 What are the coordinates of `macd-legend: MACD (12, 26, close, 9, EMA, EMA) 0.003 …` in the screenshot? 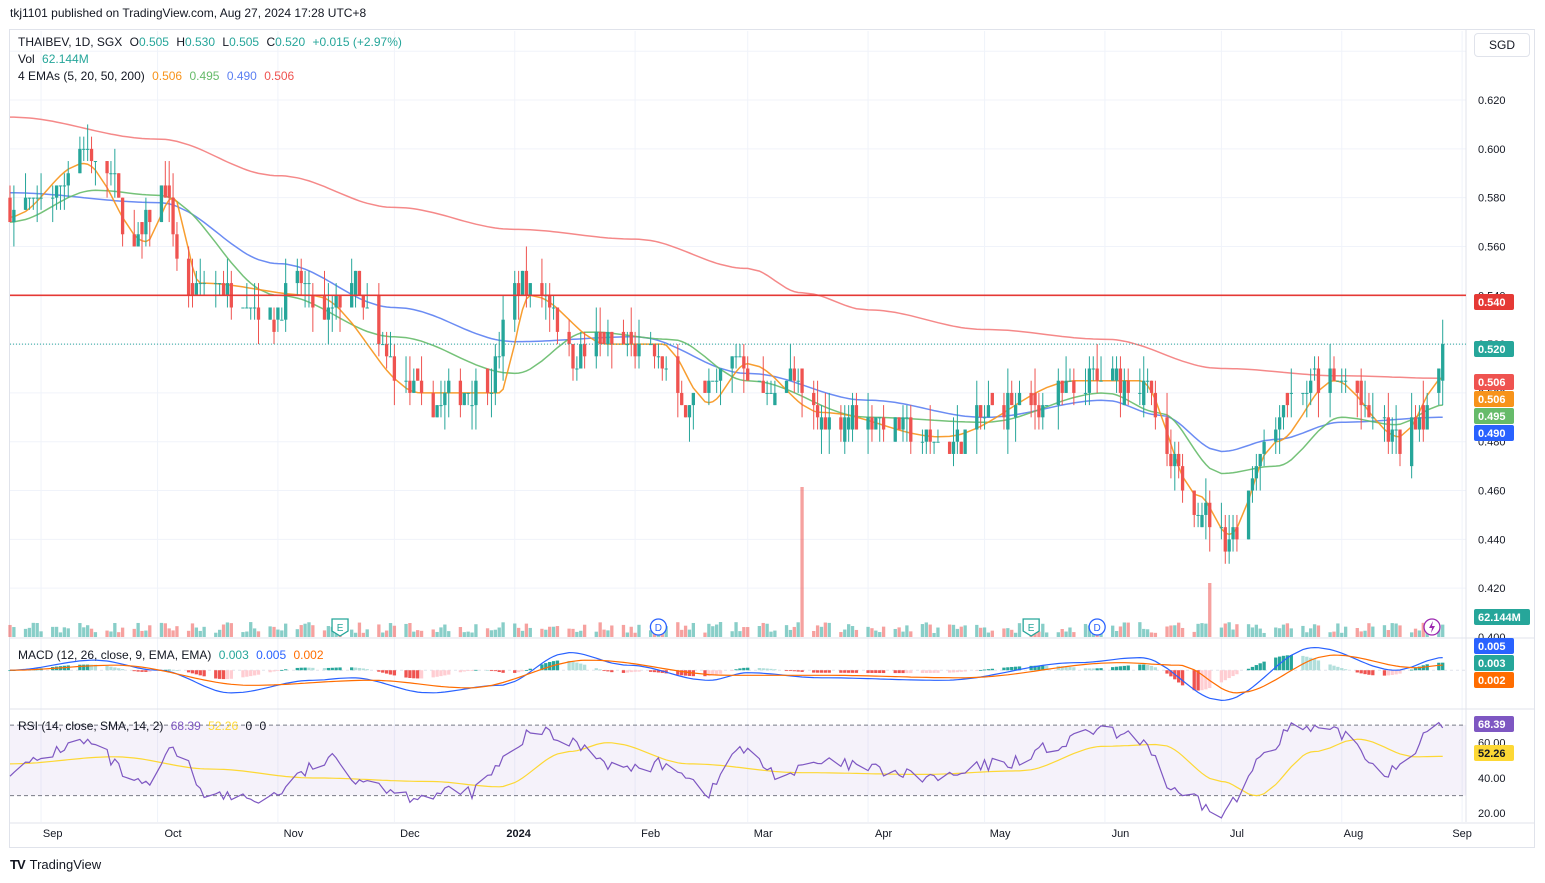 It's located at (173, 655).